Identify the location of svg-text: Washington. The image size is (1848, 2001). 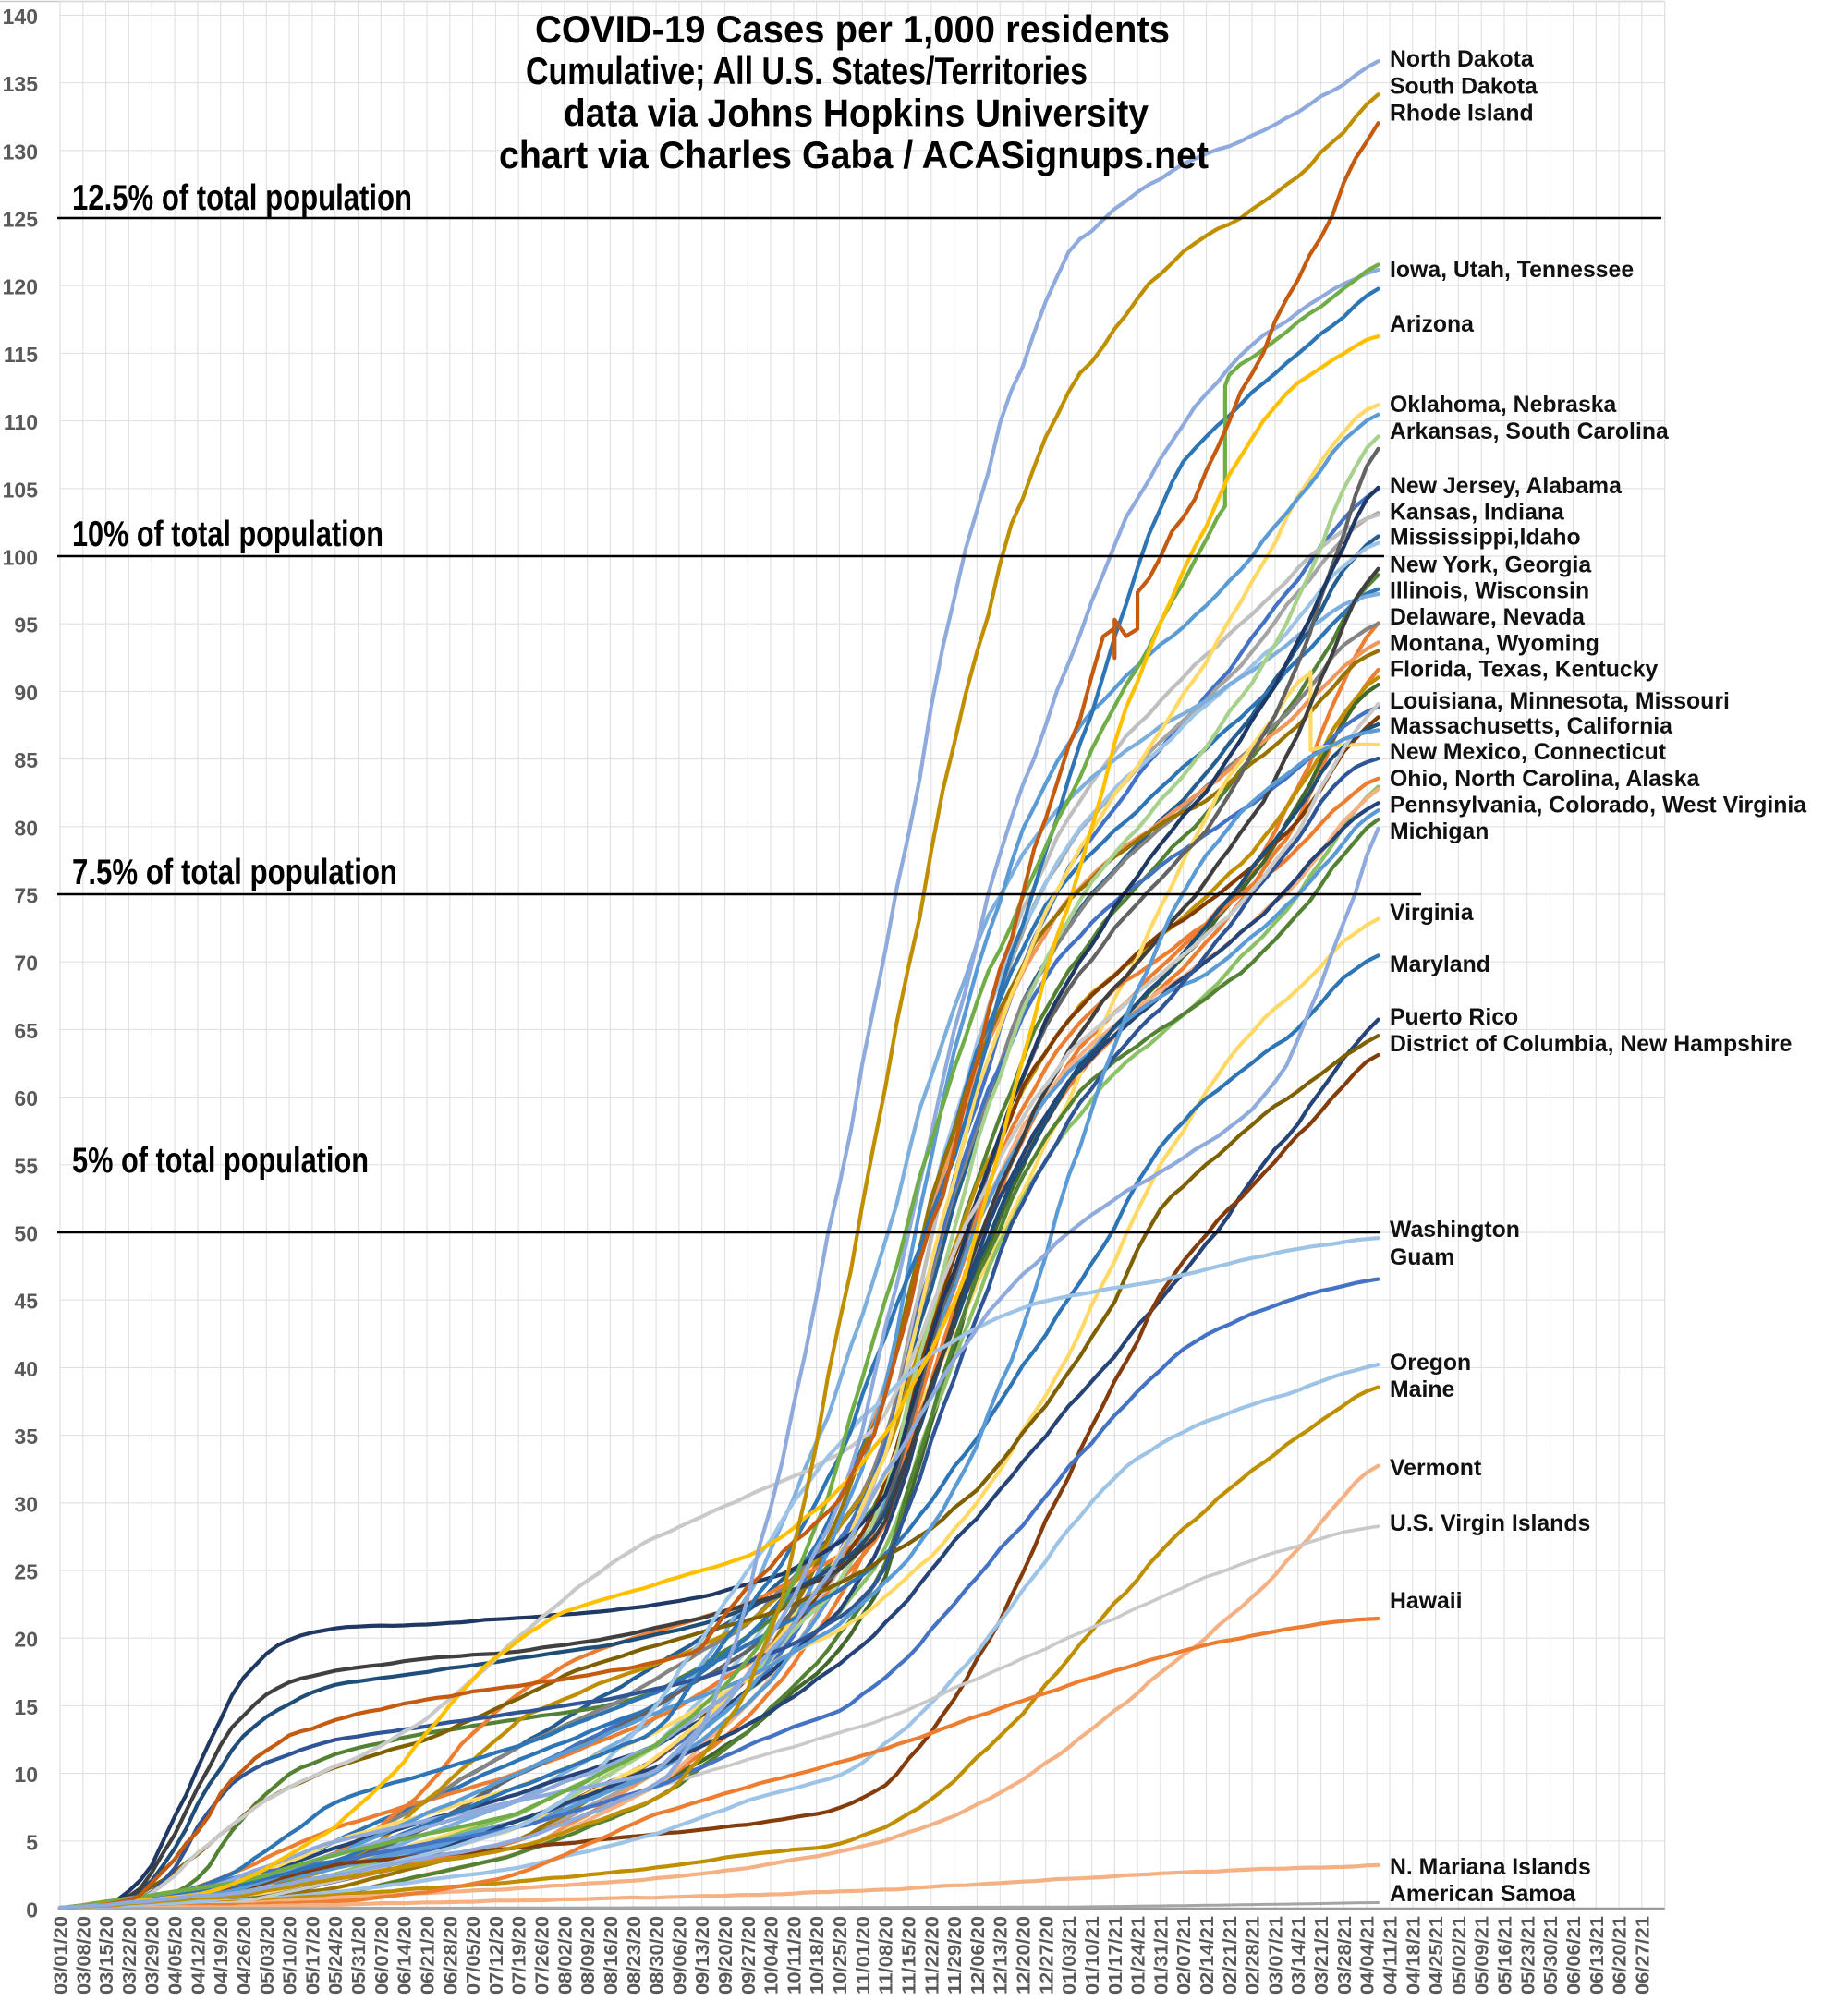
(1455, 1230).